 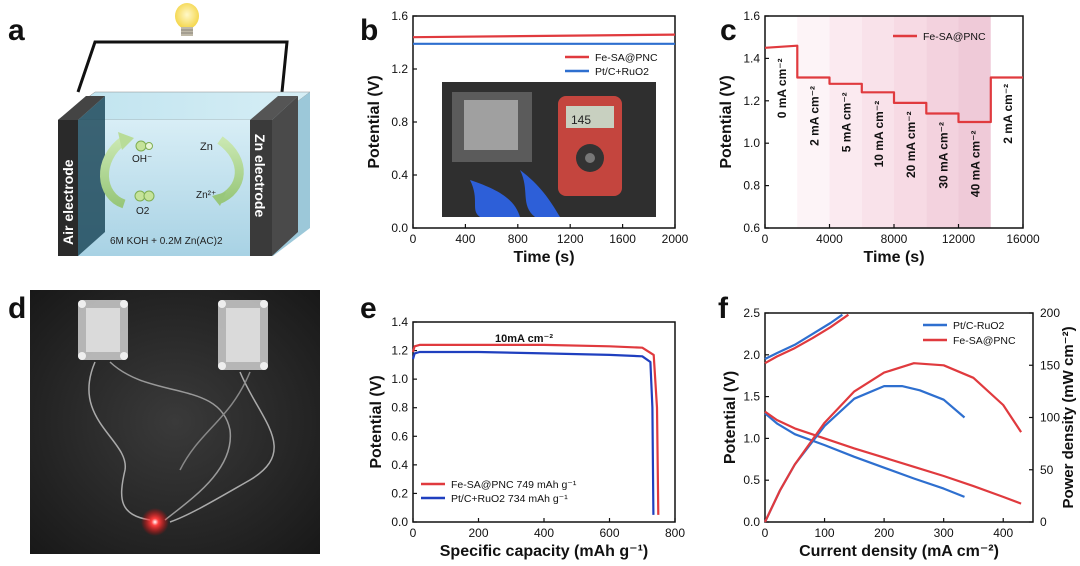 I want to click on panel-letter-c: c, so click(x=728, y=30).